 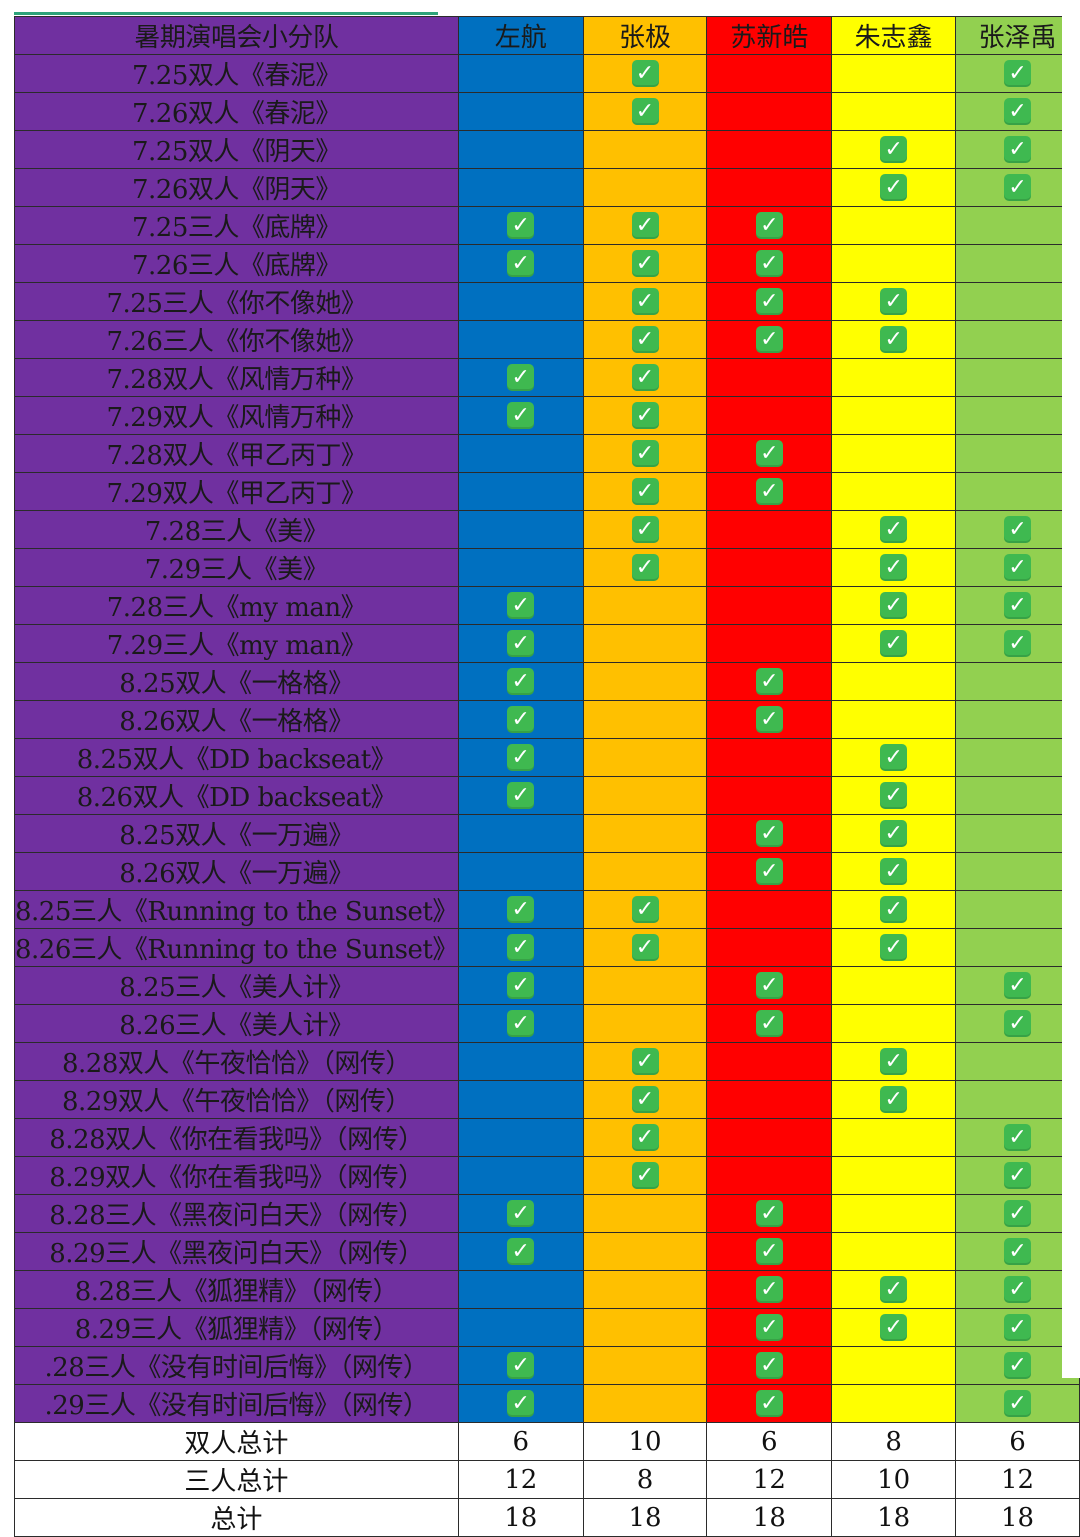 I want to click on member-header-cell: 张泽禹, so click(x=1017, y=35).